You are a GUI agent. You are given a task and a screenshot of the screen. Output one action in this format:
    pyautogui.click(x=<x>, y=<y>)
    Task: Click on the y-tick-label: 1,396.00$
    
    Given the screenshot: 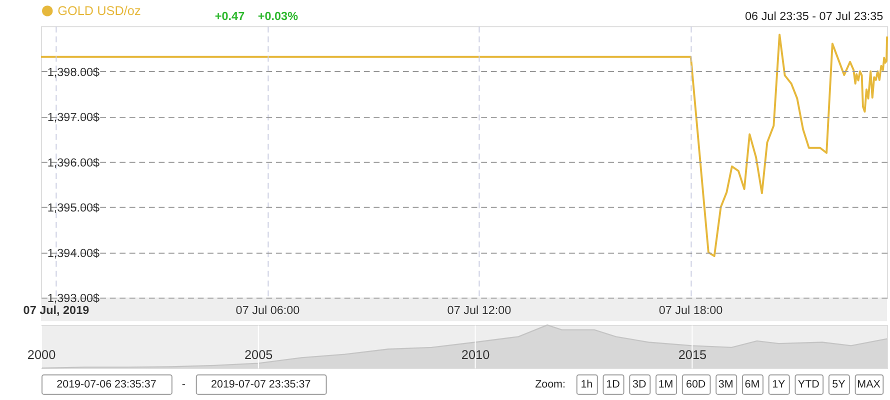 What is the action you would take?
    pyautogui.click(x=73, y=163)
    